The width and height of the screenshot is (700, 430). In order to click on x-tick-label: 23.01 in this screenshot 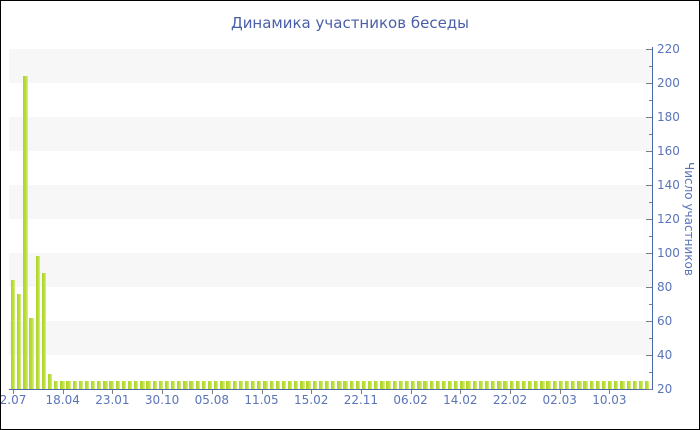, I will do `click(112, 400)`.